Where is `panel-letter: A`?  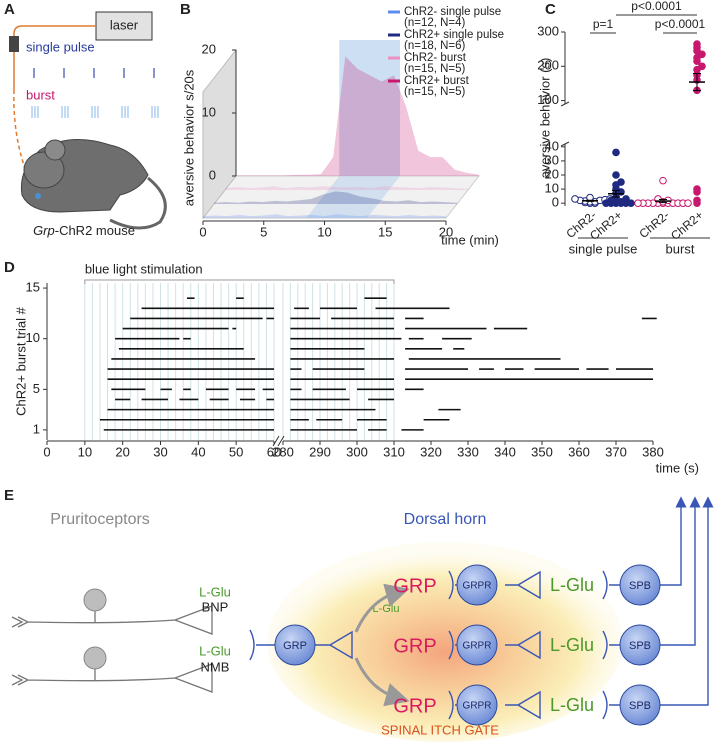 panel-letter: A is located at coordinates (9, 9).